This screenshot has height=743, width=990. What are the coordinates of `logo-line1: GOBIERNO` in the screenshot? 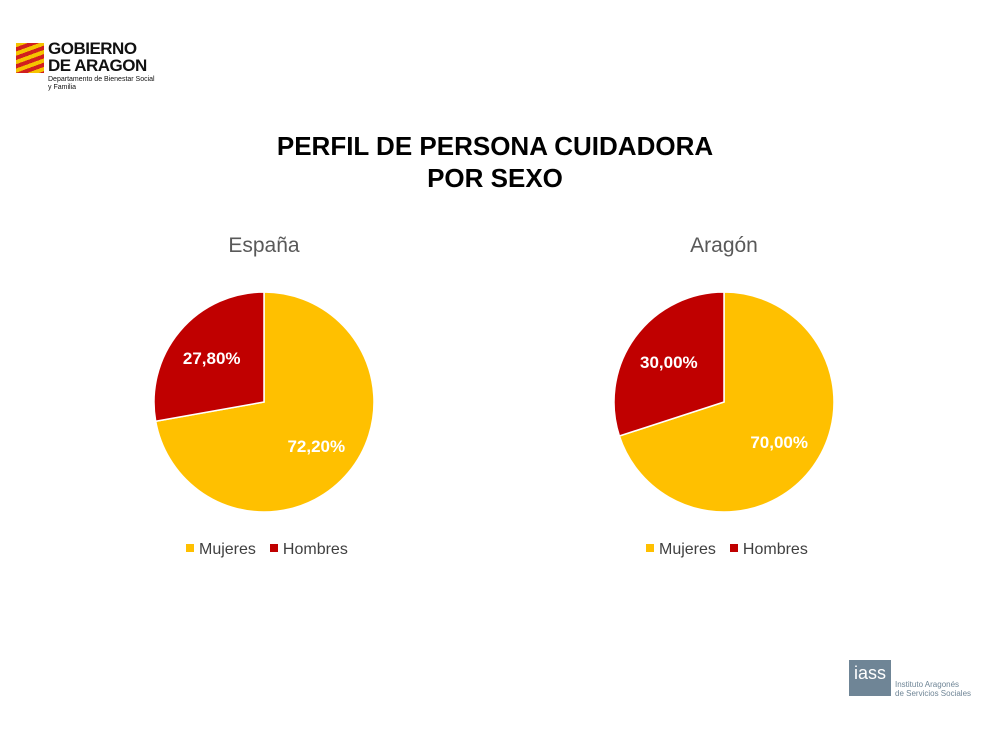 It's located at (92, 48).